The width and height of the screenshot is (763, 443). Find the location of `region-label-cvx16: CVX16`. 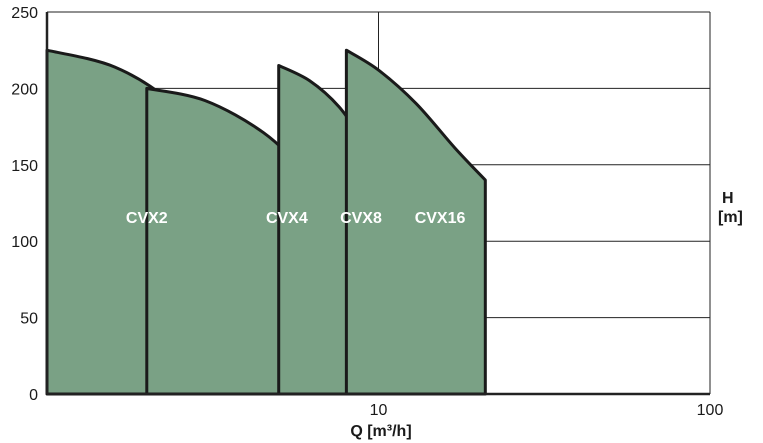

region-label-cvx16: CVX16 is located at coordinates (440, 218).